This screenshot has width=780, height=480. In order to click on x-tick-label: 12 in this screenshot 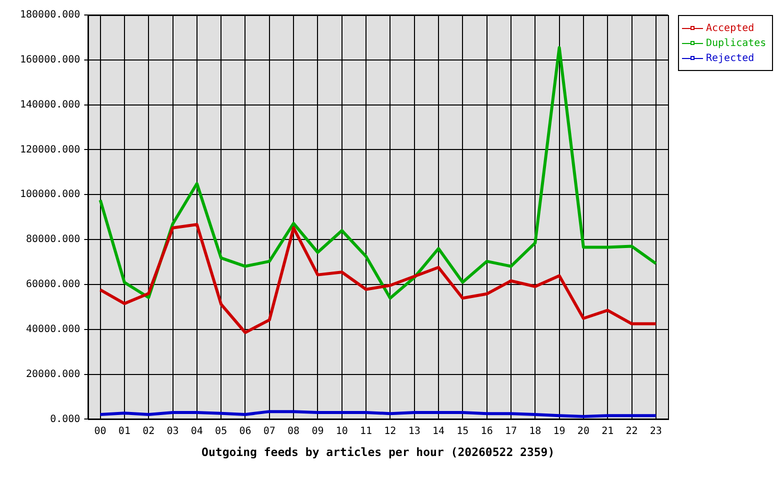, I will do `click(390, 431)`.